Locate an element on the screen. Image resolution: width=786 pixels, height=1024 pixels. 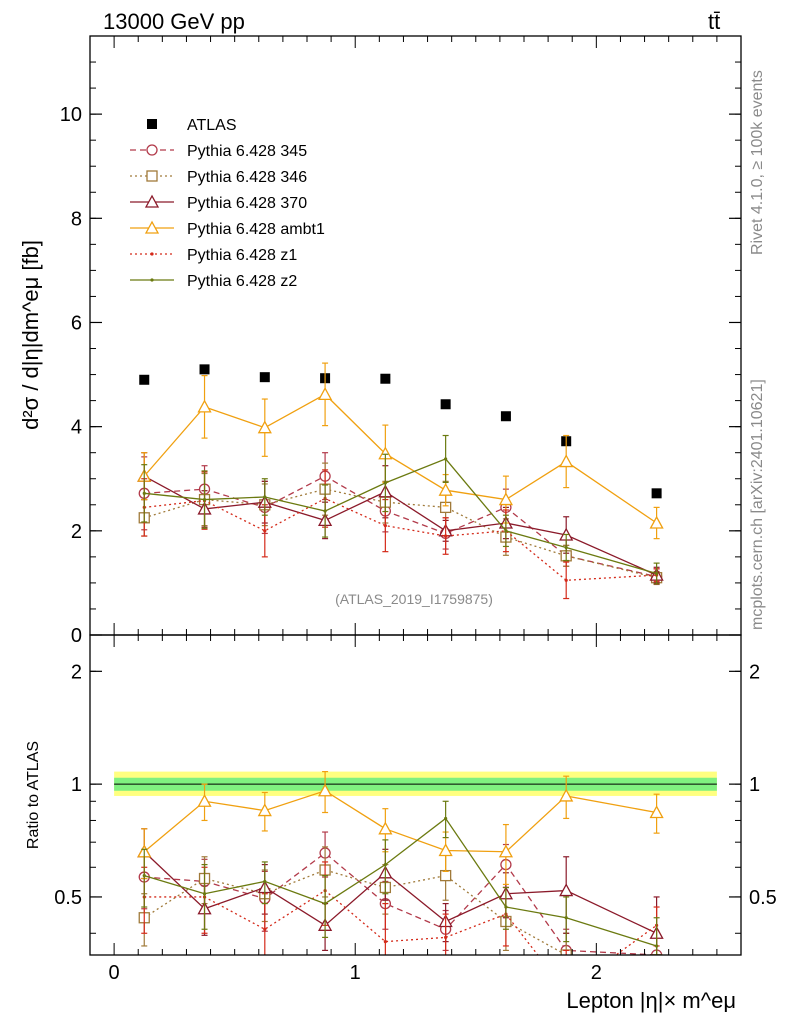
x-tick-label: 0 is located at coordinates (114, 973).